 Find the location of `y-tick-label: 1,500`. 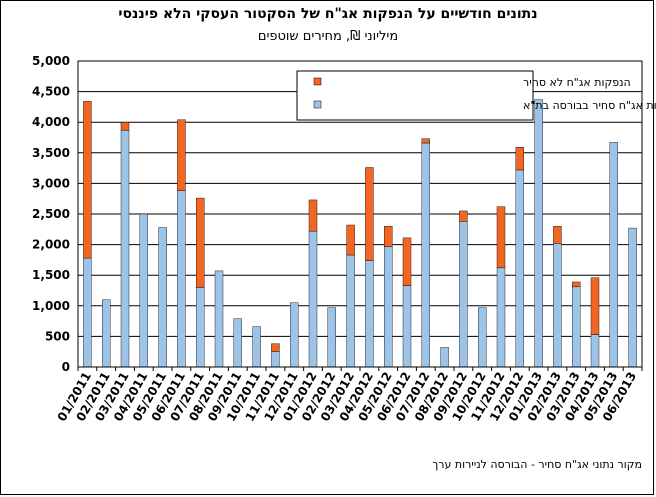

y-tick-label: 1,500 is located at coordinates (51, 275).